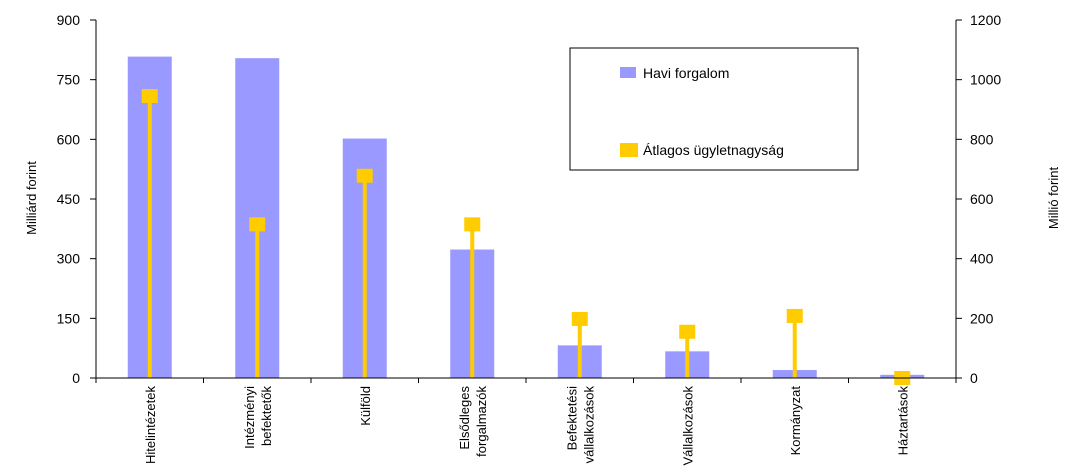 This screenshot has width=1066, height=470. What do you see at coordinates (629, 150) in the screenshot?
I see `legend-swatch-lollipop` at bounding box center [629, 150].